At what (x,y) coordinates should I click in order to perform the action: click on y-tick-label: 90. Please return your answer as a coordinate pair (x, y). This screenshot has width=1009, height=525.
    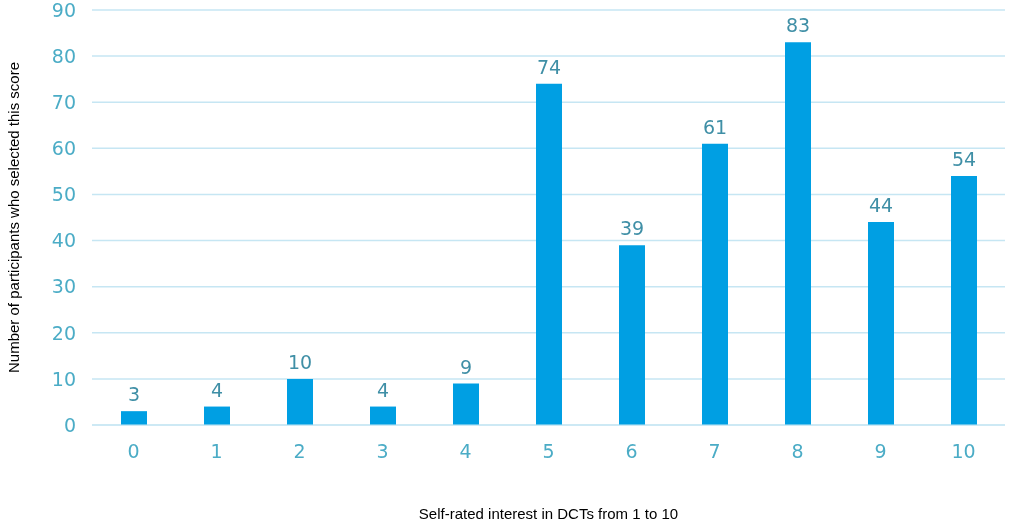
    Looking at the image, I should click on (63, 10).